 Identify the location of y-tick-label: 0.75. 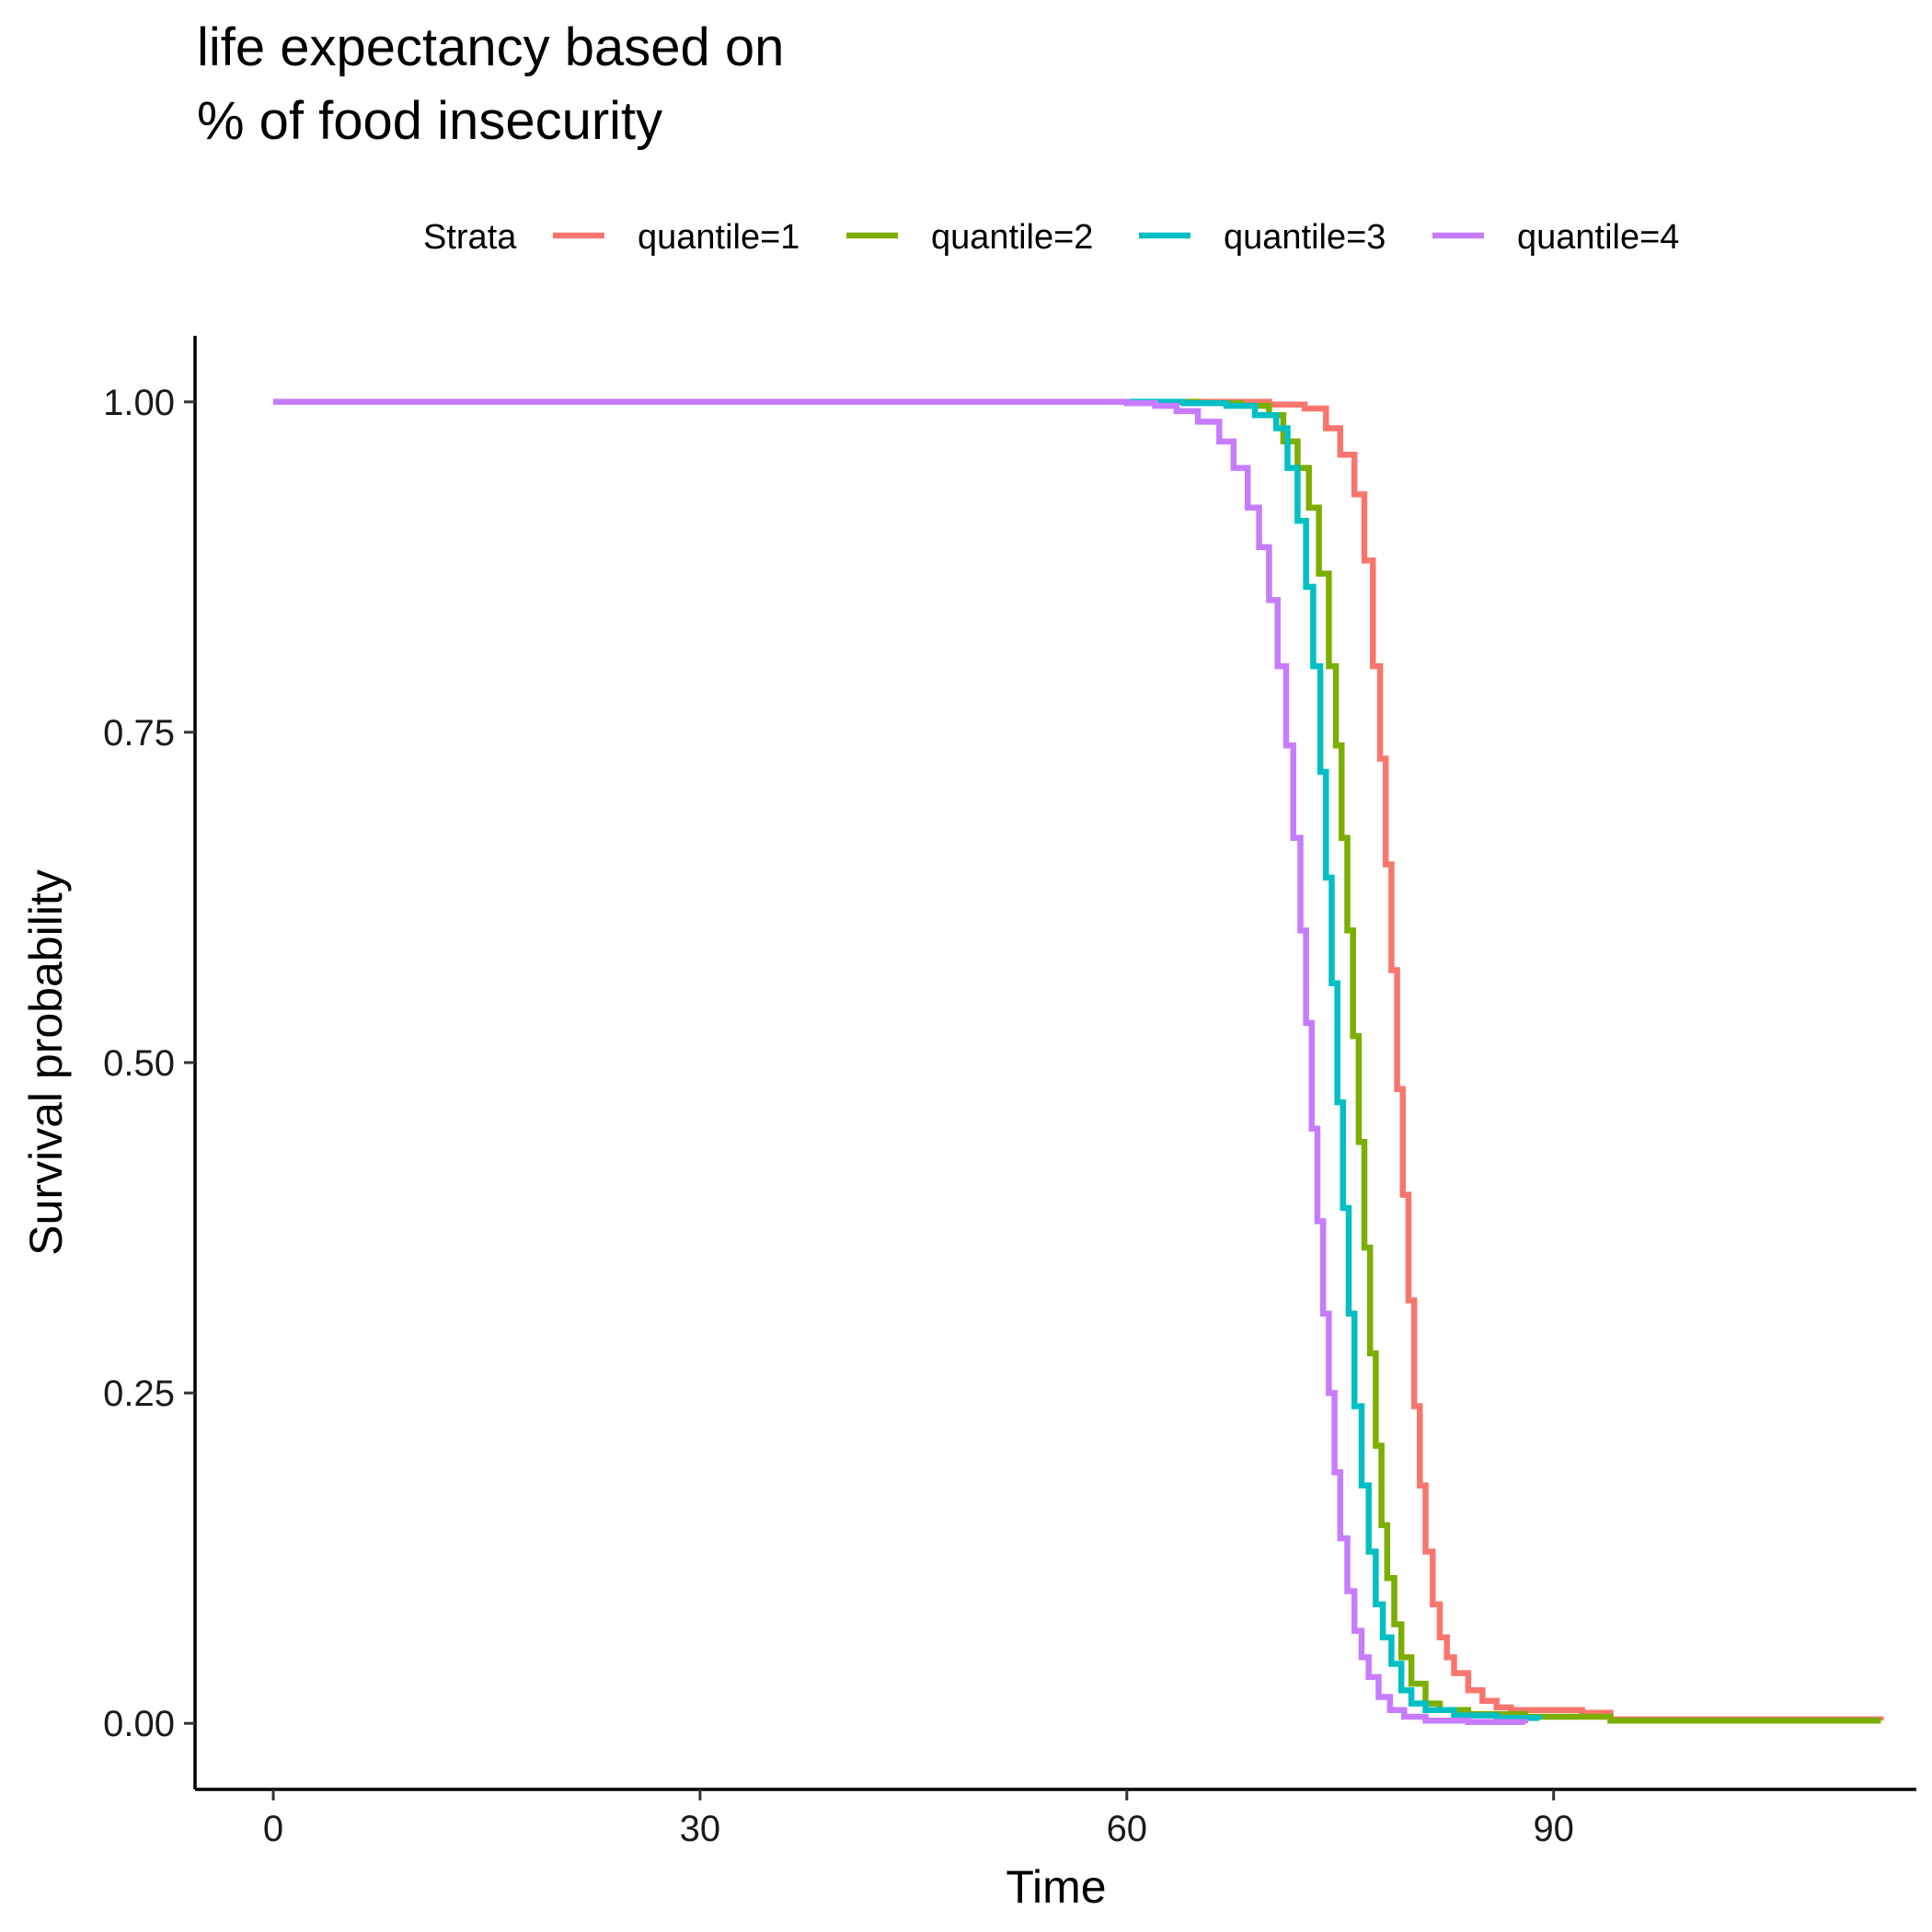
(139, 733).